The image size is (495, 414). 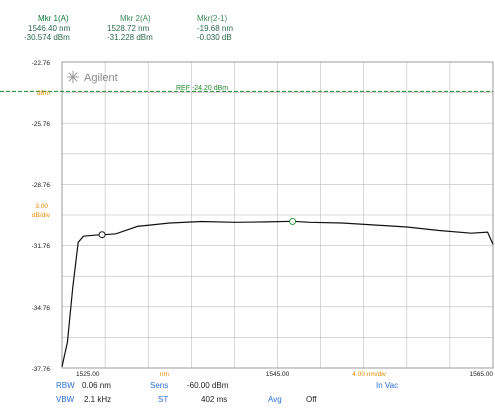 I want to click on agilent-logo-text: Agilent, so click(x=101, y=78).